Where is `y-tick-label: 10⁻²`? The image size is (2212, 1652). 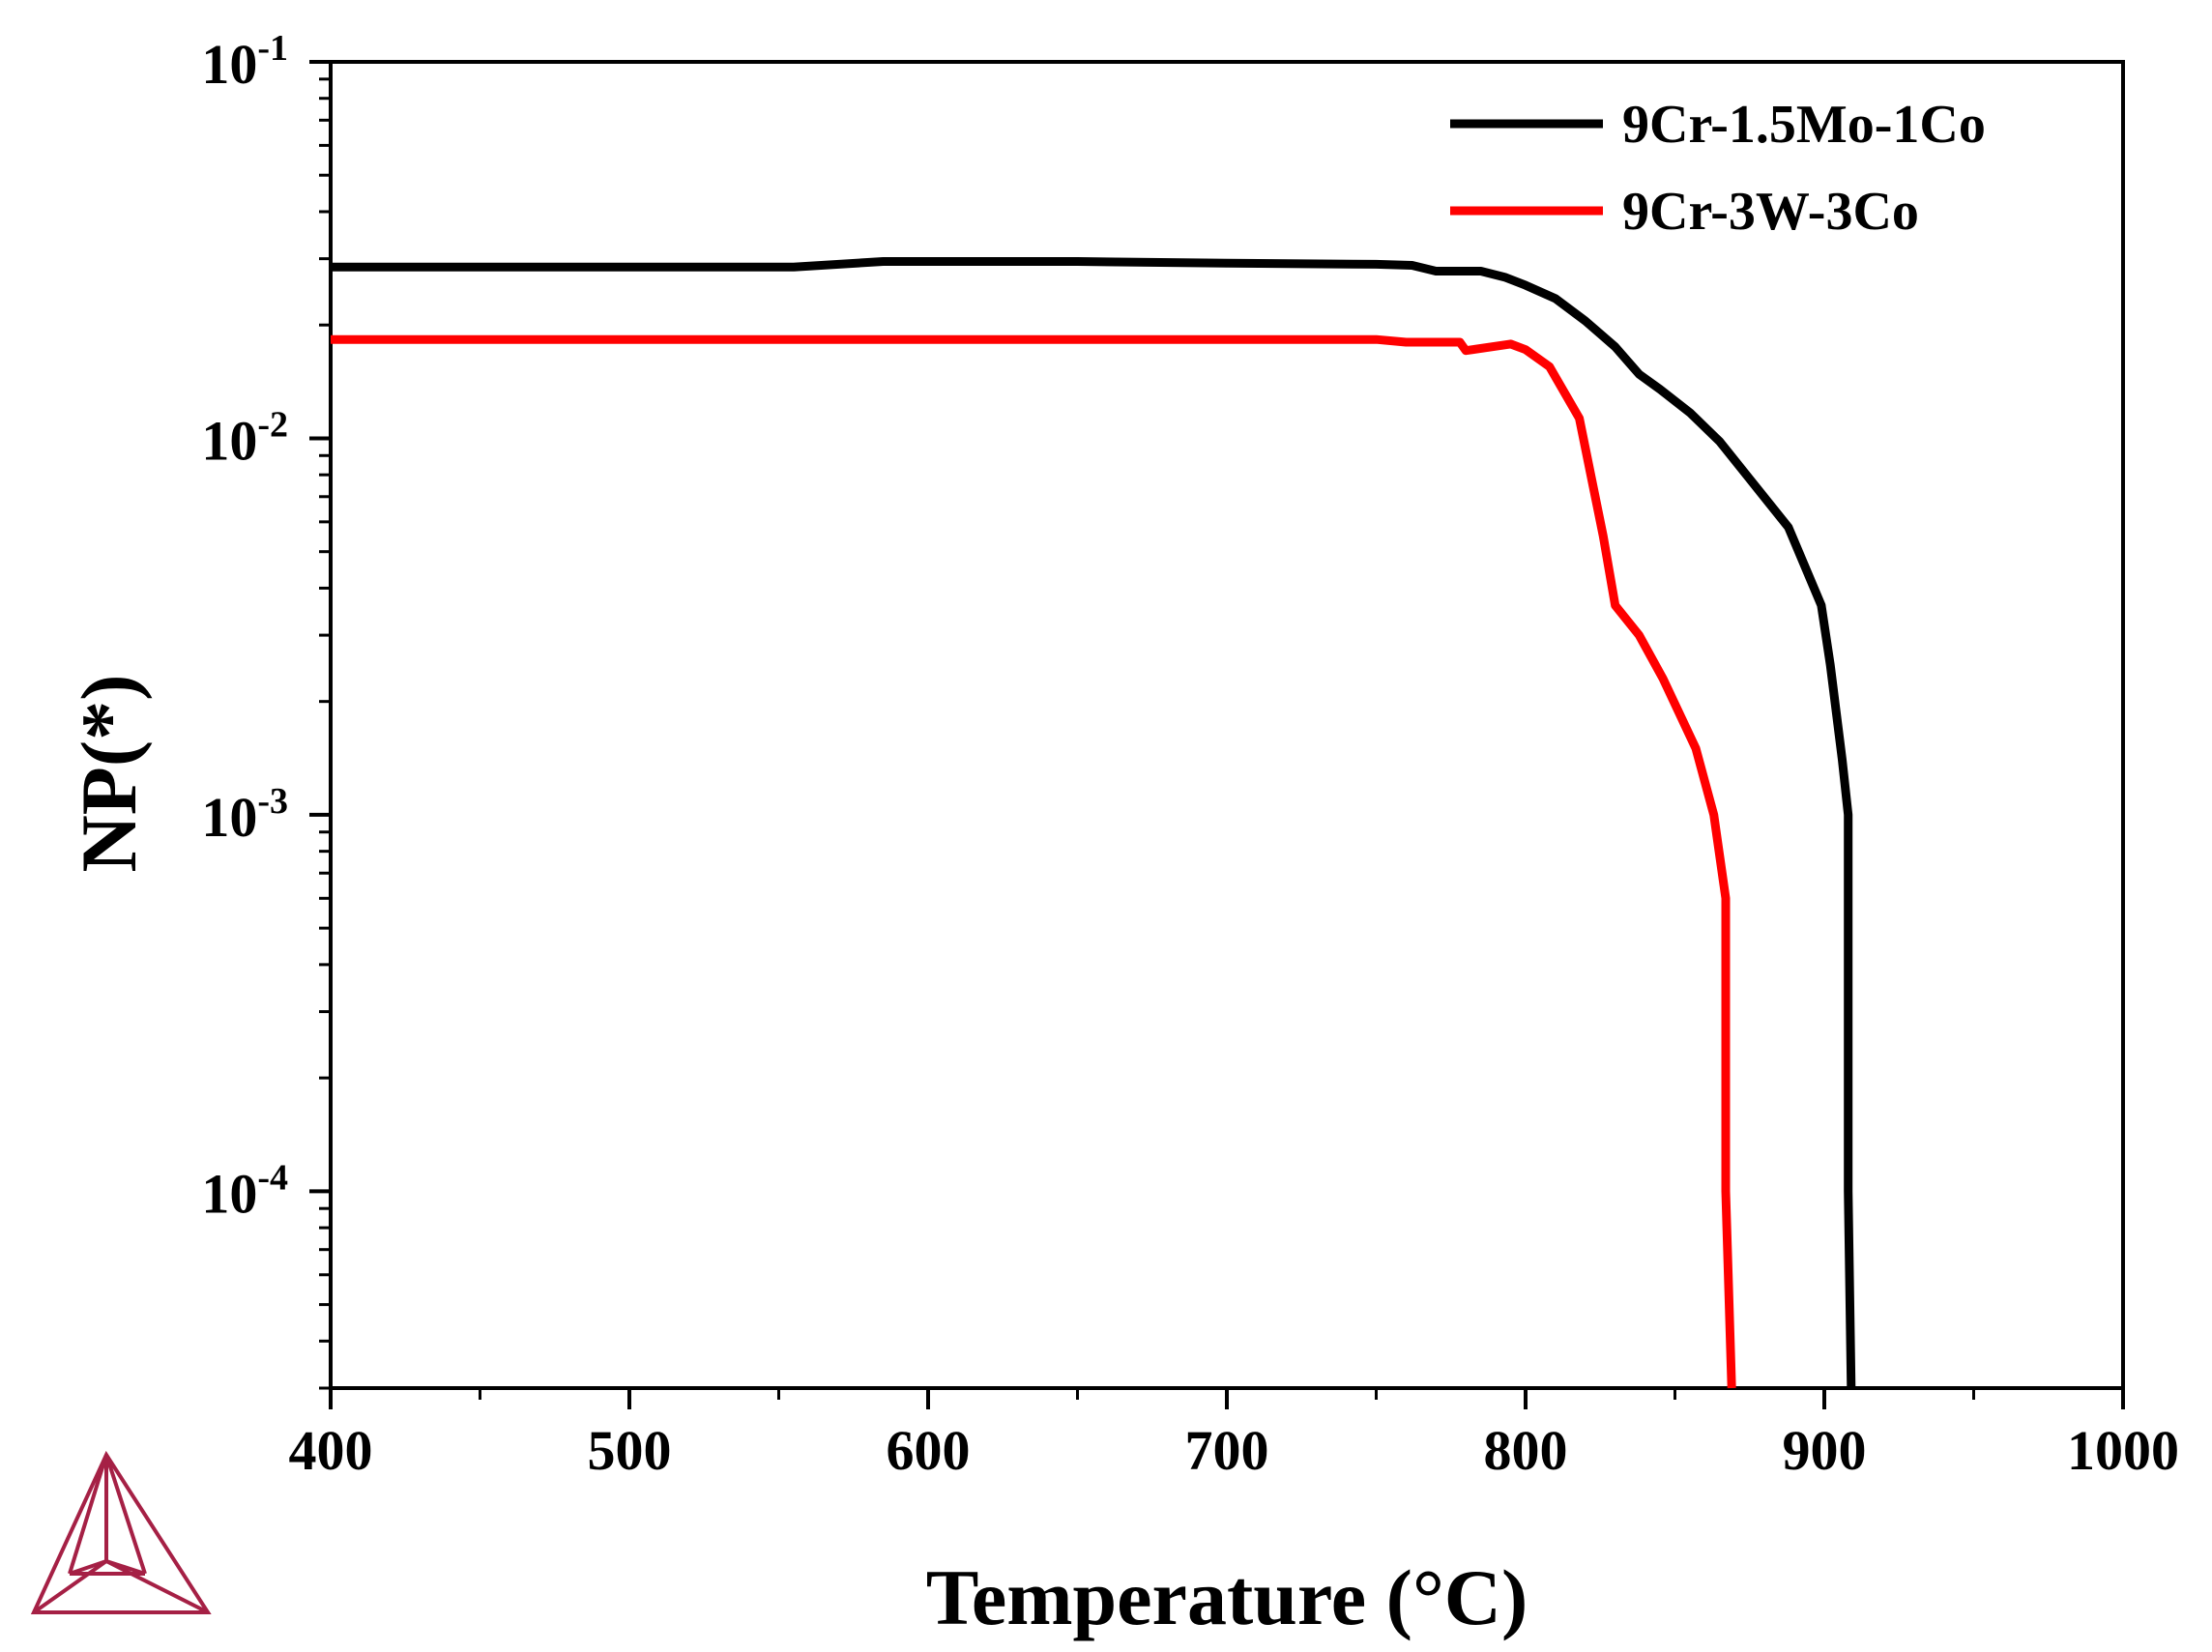
y-tick-label: 10⁻² is located at coordinates (244, 438).